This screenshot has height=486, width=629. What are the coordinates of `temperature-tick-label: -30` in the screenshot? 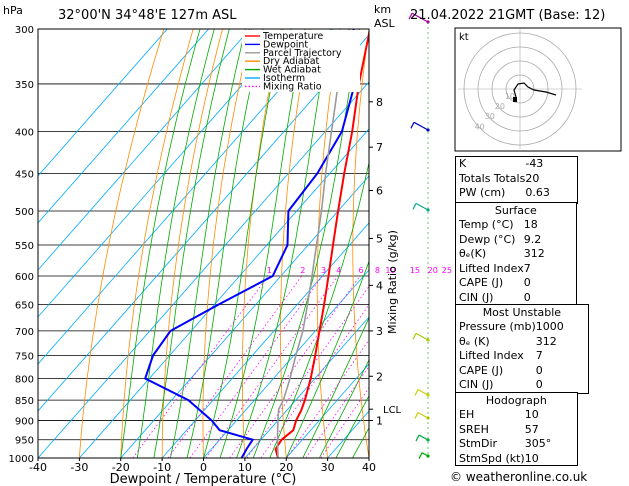 It's located at (79, 467).